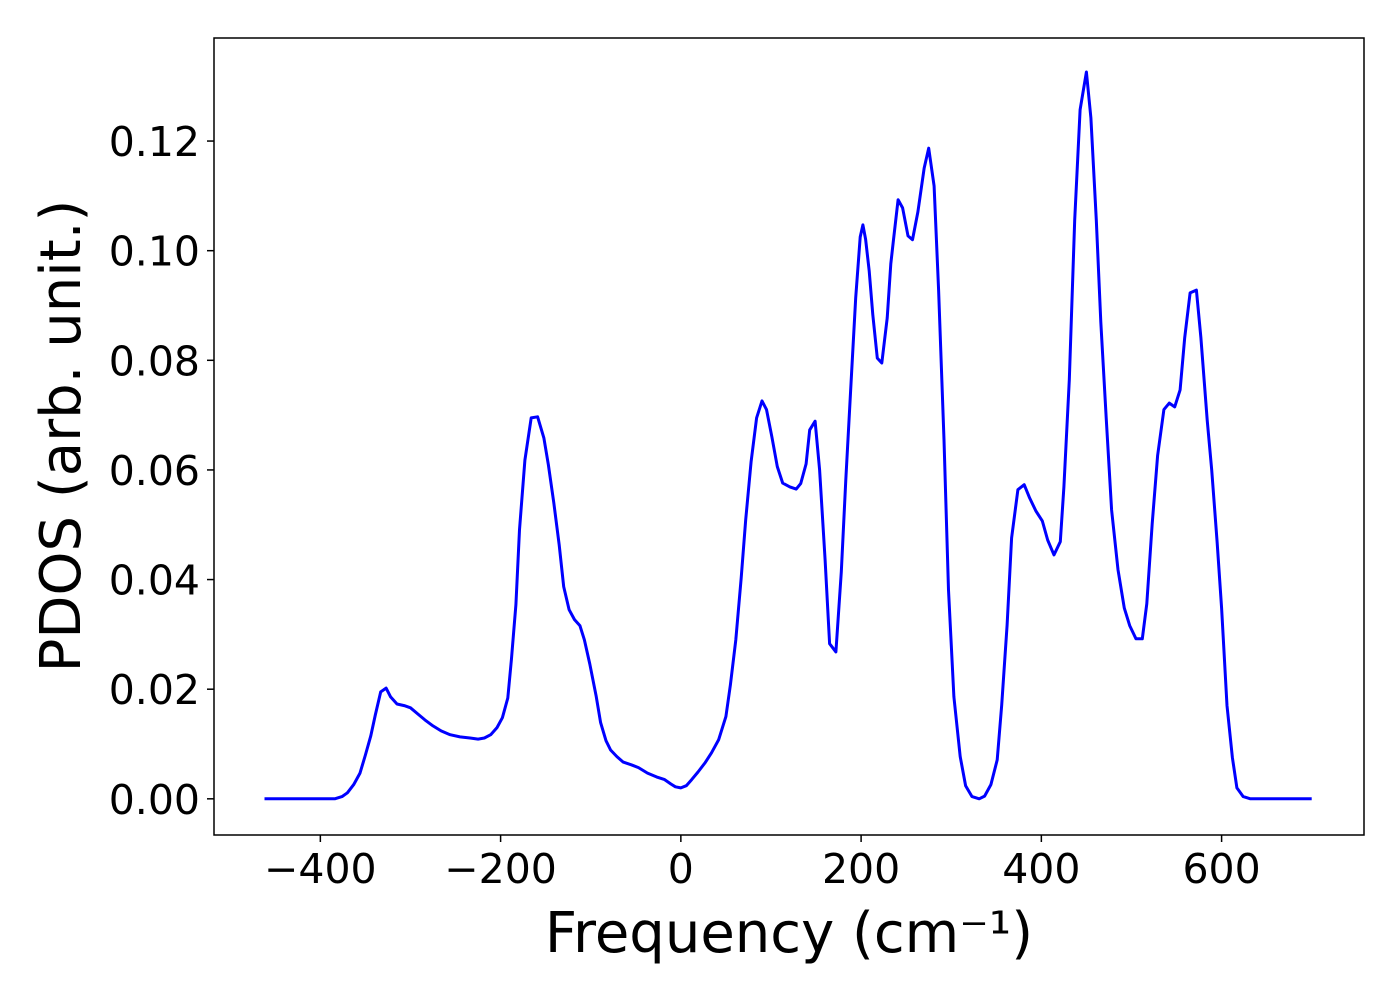 The height and width of the screenshot is (1000, 1400). Describe the element at coordinates (154, 361) in the screenshot. I see `y-tick-label: 0.08` at that location.